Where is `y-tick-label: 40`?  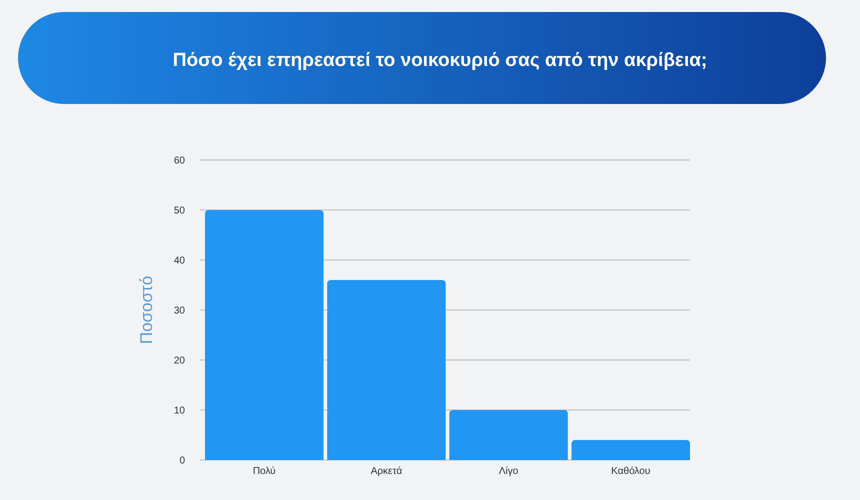 y-tick-label: 40 is located at coordinates (180, 261).